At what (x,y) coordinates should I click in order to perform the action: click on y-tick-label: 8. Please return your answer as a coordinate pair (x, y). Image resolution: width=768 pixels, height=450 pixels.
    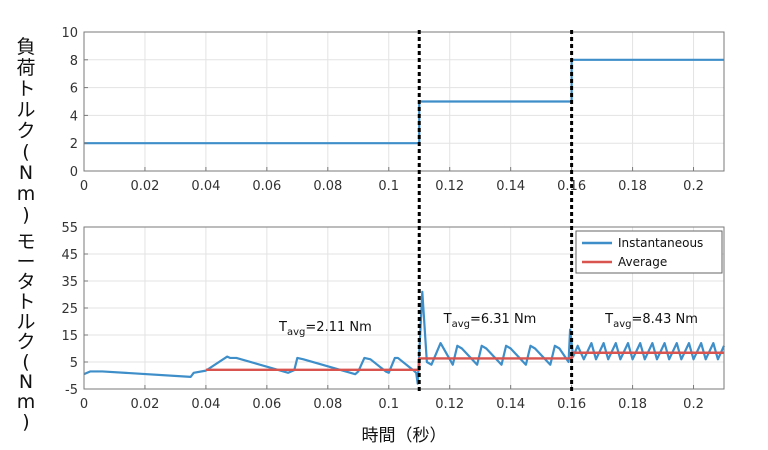
    Looking at the image, I should click on (74, 61).